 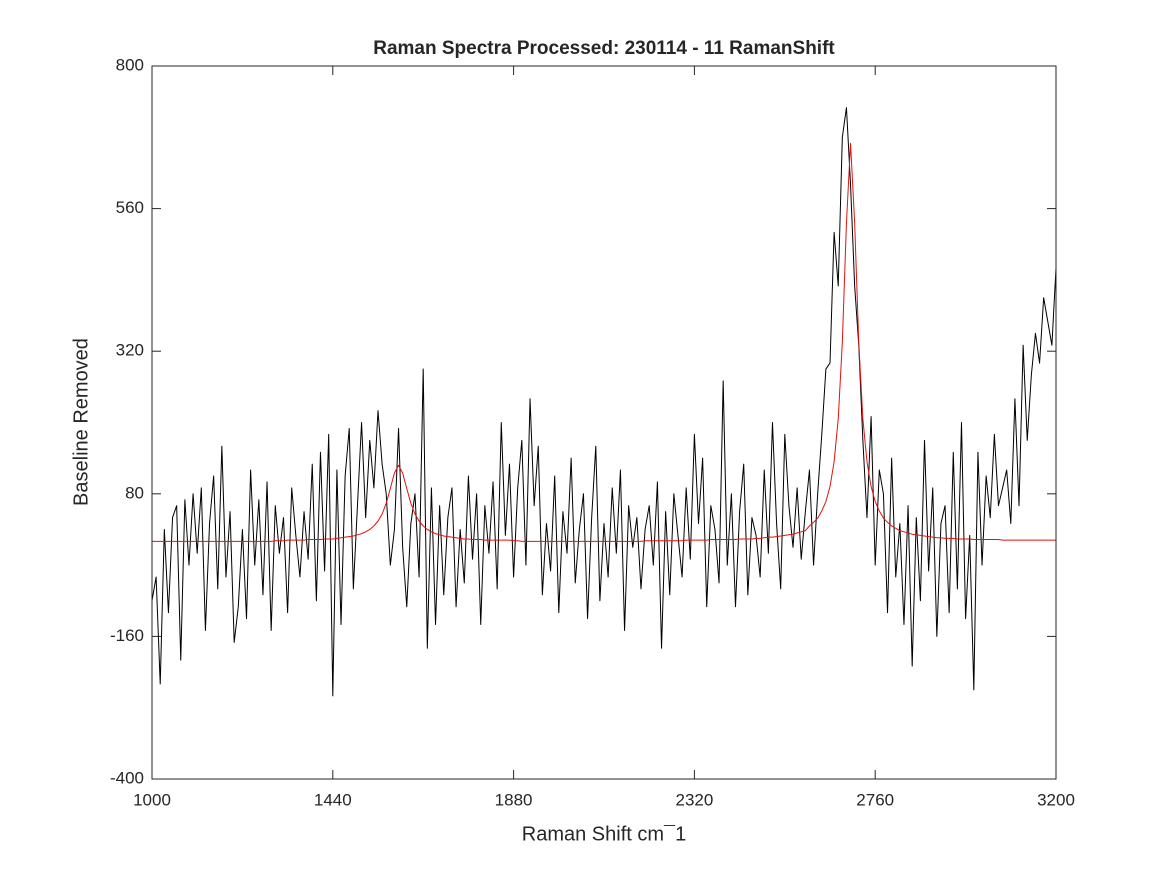 What do you see at coordinates (514, 799) in the screenshot?
I see `x-tick-label: 1880` at bounding box center [514, 799].